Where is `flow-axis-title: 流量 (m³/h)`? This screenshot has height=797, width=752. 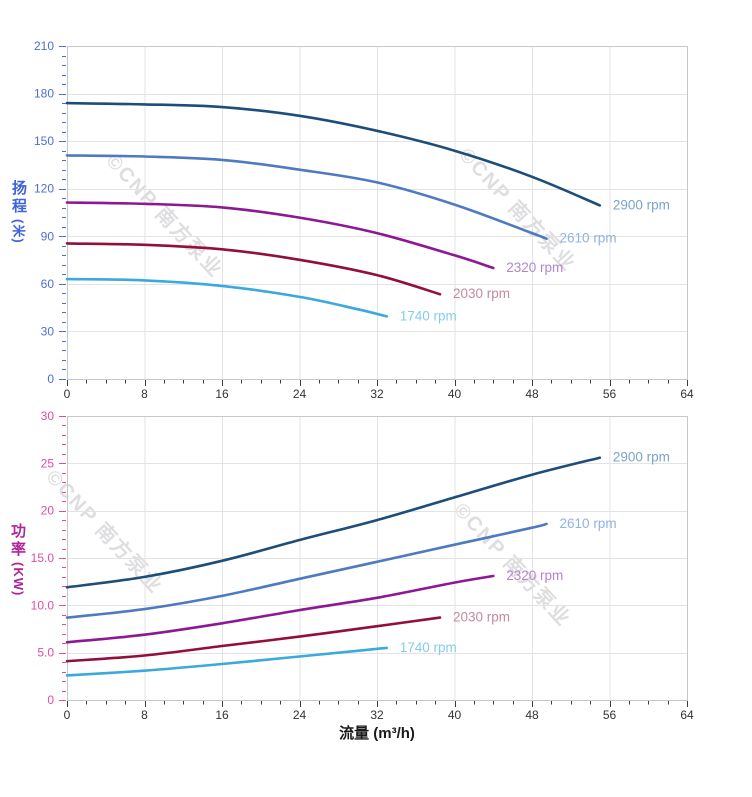 flow-axis-title: 流量 (m³/h) is located at coordinates (377, 733).